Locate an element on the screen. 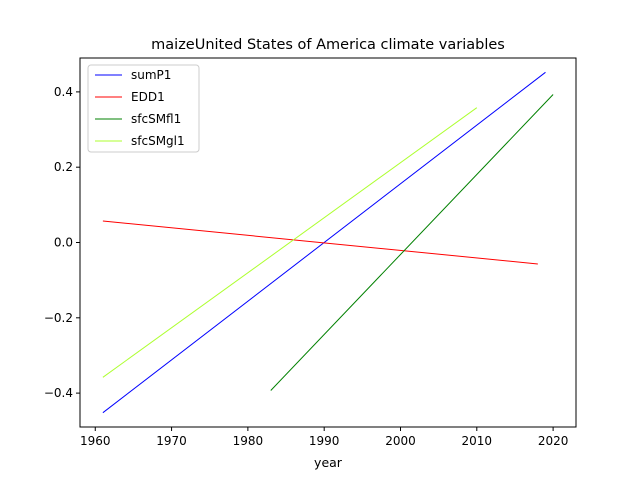  y-tick-label: −0.2 is located at coordinates (58, 318).